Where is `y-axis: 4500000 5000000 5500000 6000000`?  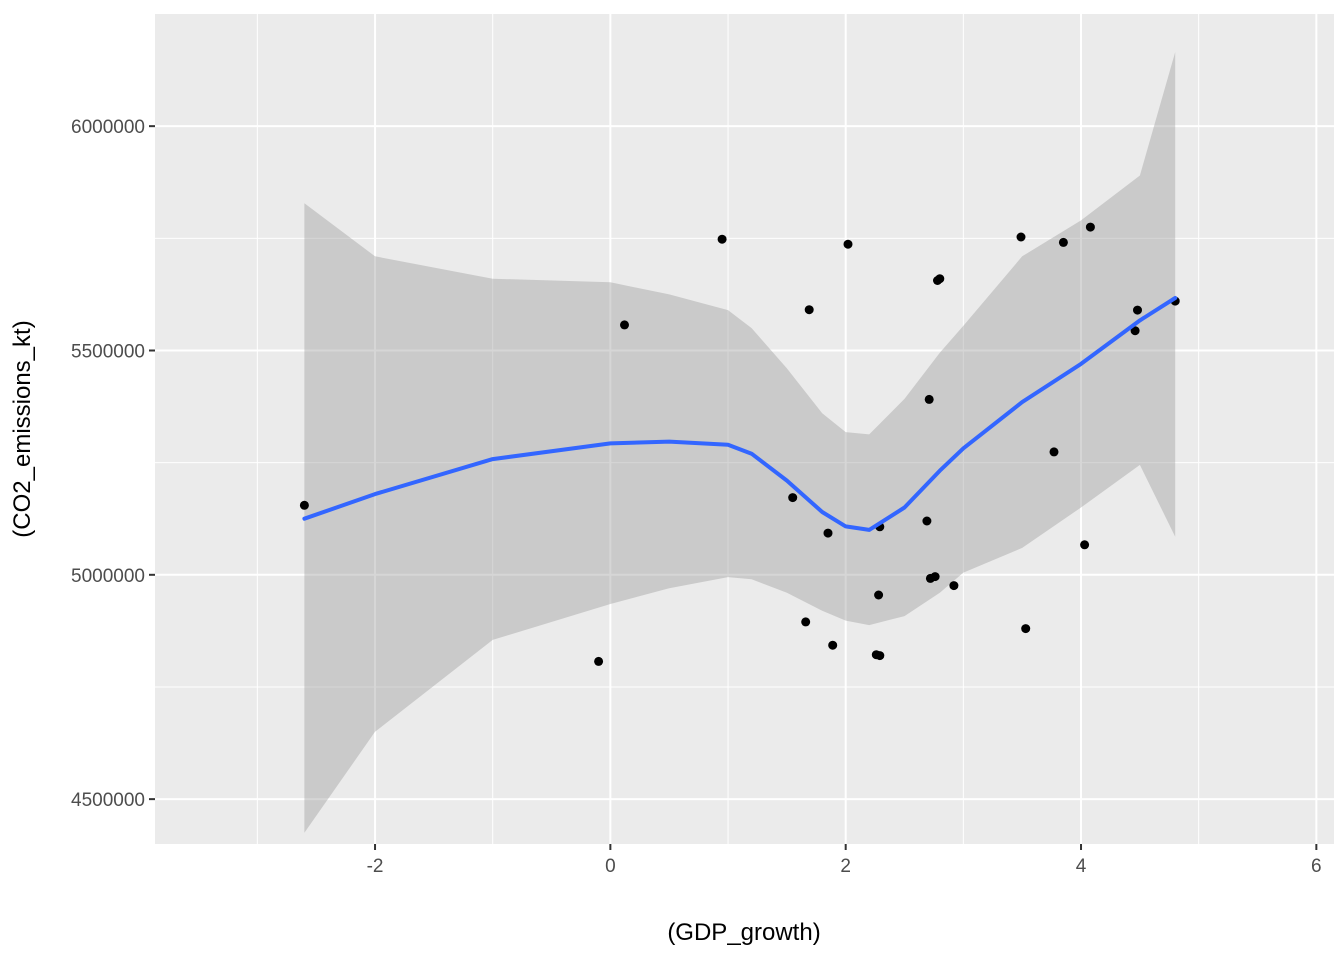 y-axis: 4500000 5000000 5500000 6000000 is located at coordinates (113, 464).